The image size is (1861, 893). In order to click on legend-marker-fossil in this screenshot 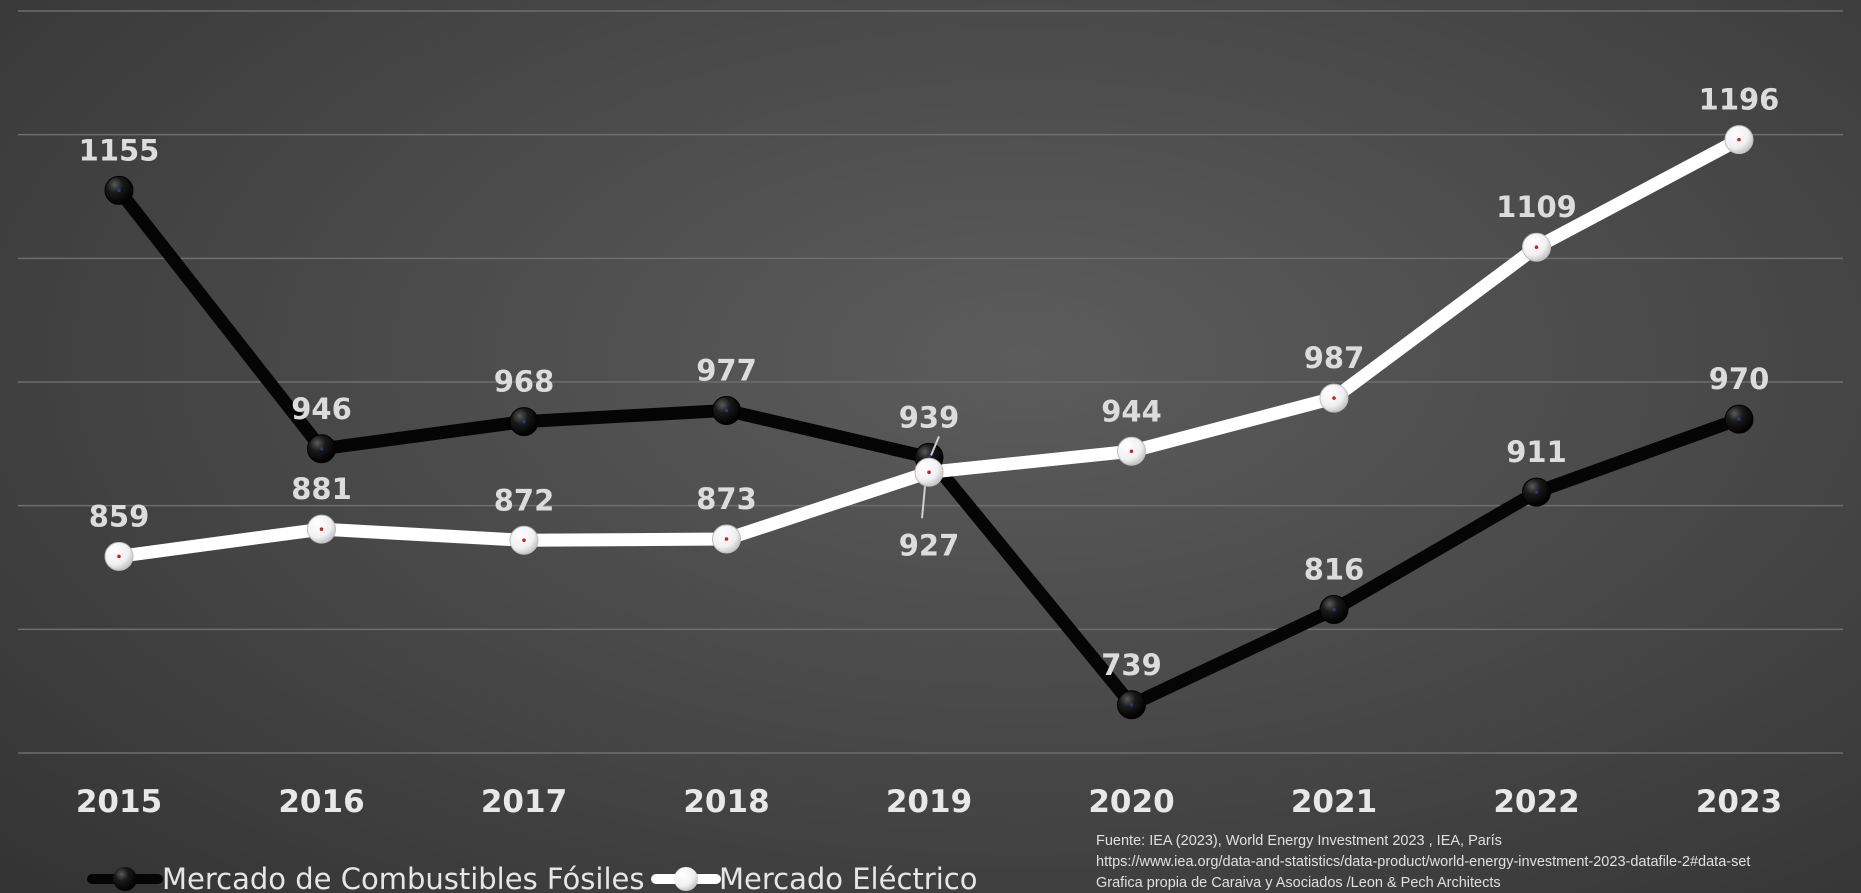, I will do `click(125, 879)`.